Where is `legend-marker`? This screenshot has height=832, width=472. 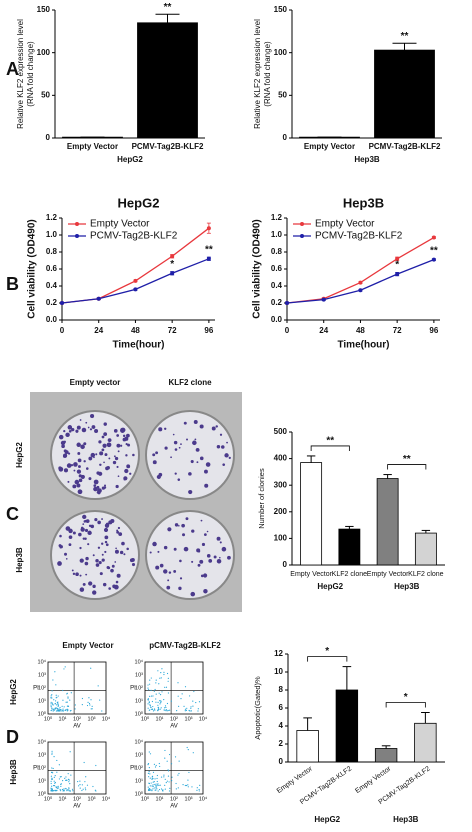
legend-marker is located at coordinates (77, 236).